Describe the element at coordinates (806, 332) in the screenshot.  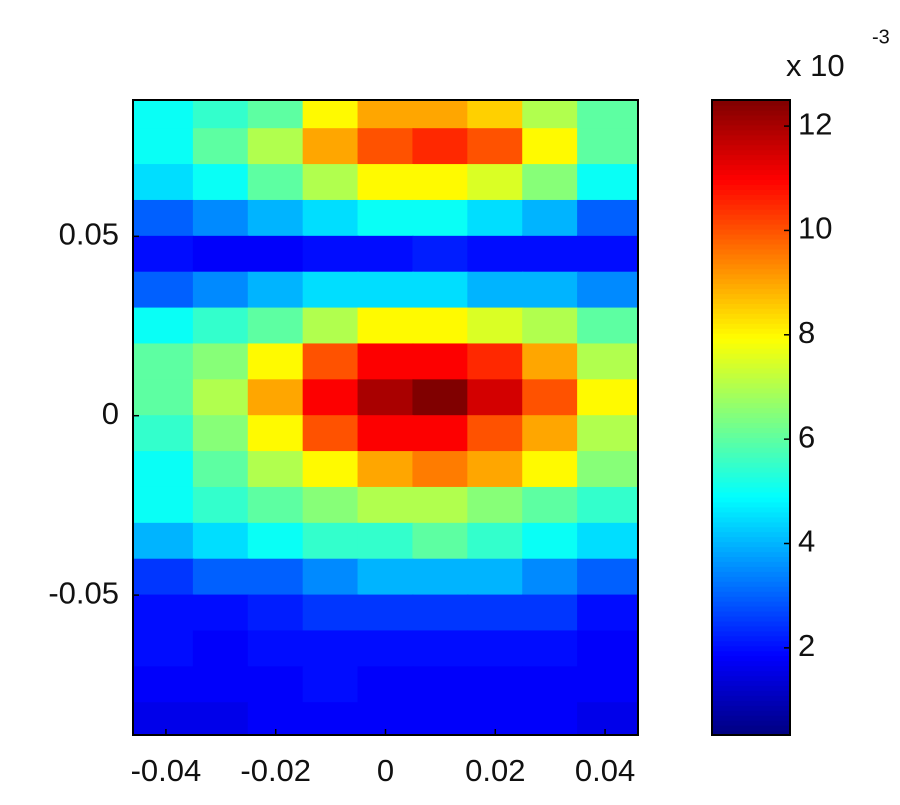
I see `colorbar-tick-label: 8` at that location.